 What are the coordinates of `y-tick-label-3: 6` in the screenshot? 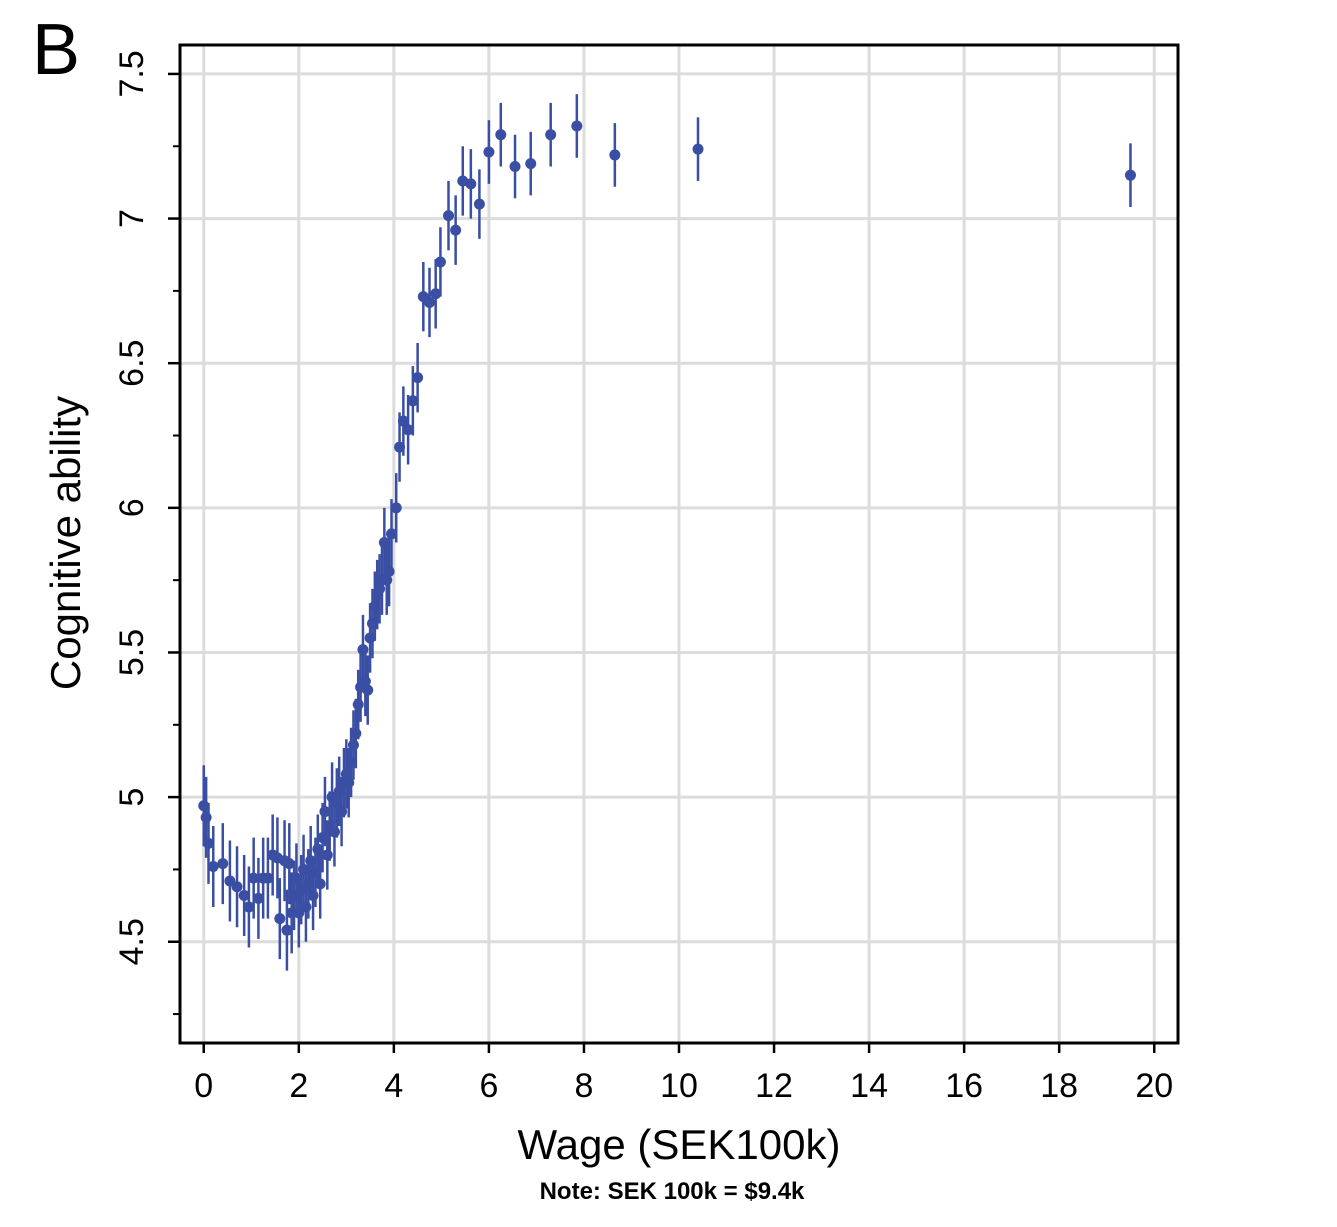 It's located at (132, 507).